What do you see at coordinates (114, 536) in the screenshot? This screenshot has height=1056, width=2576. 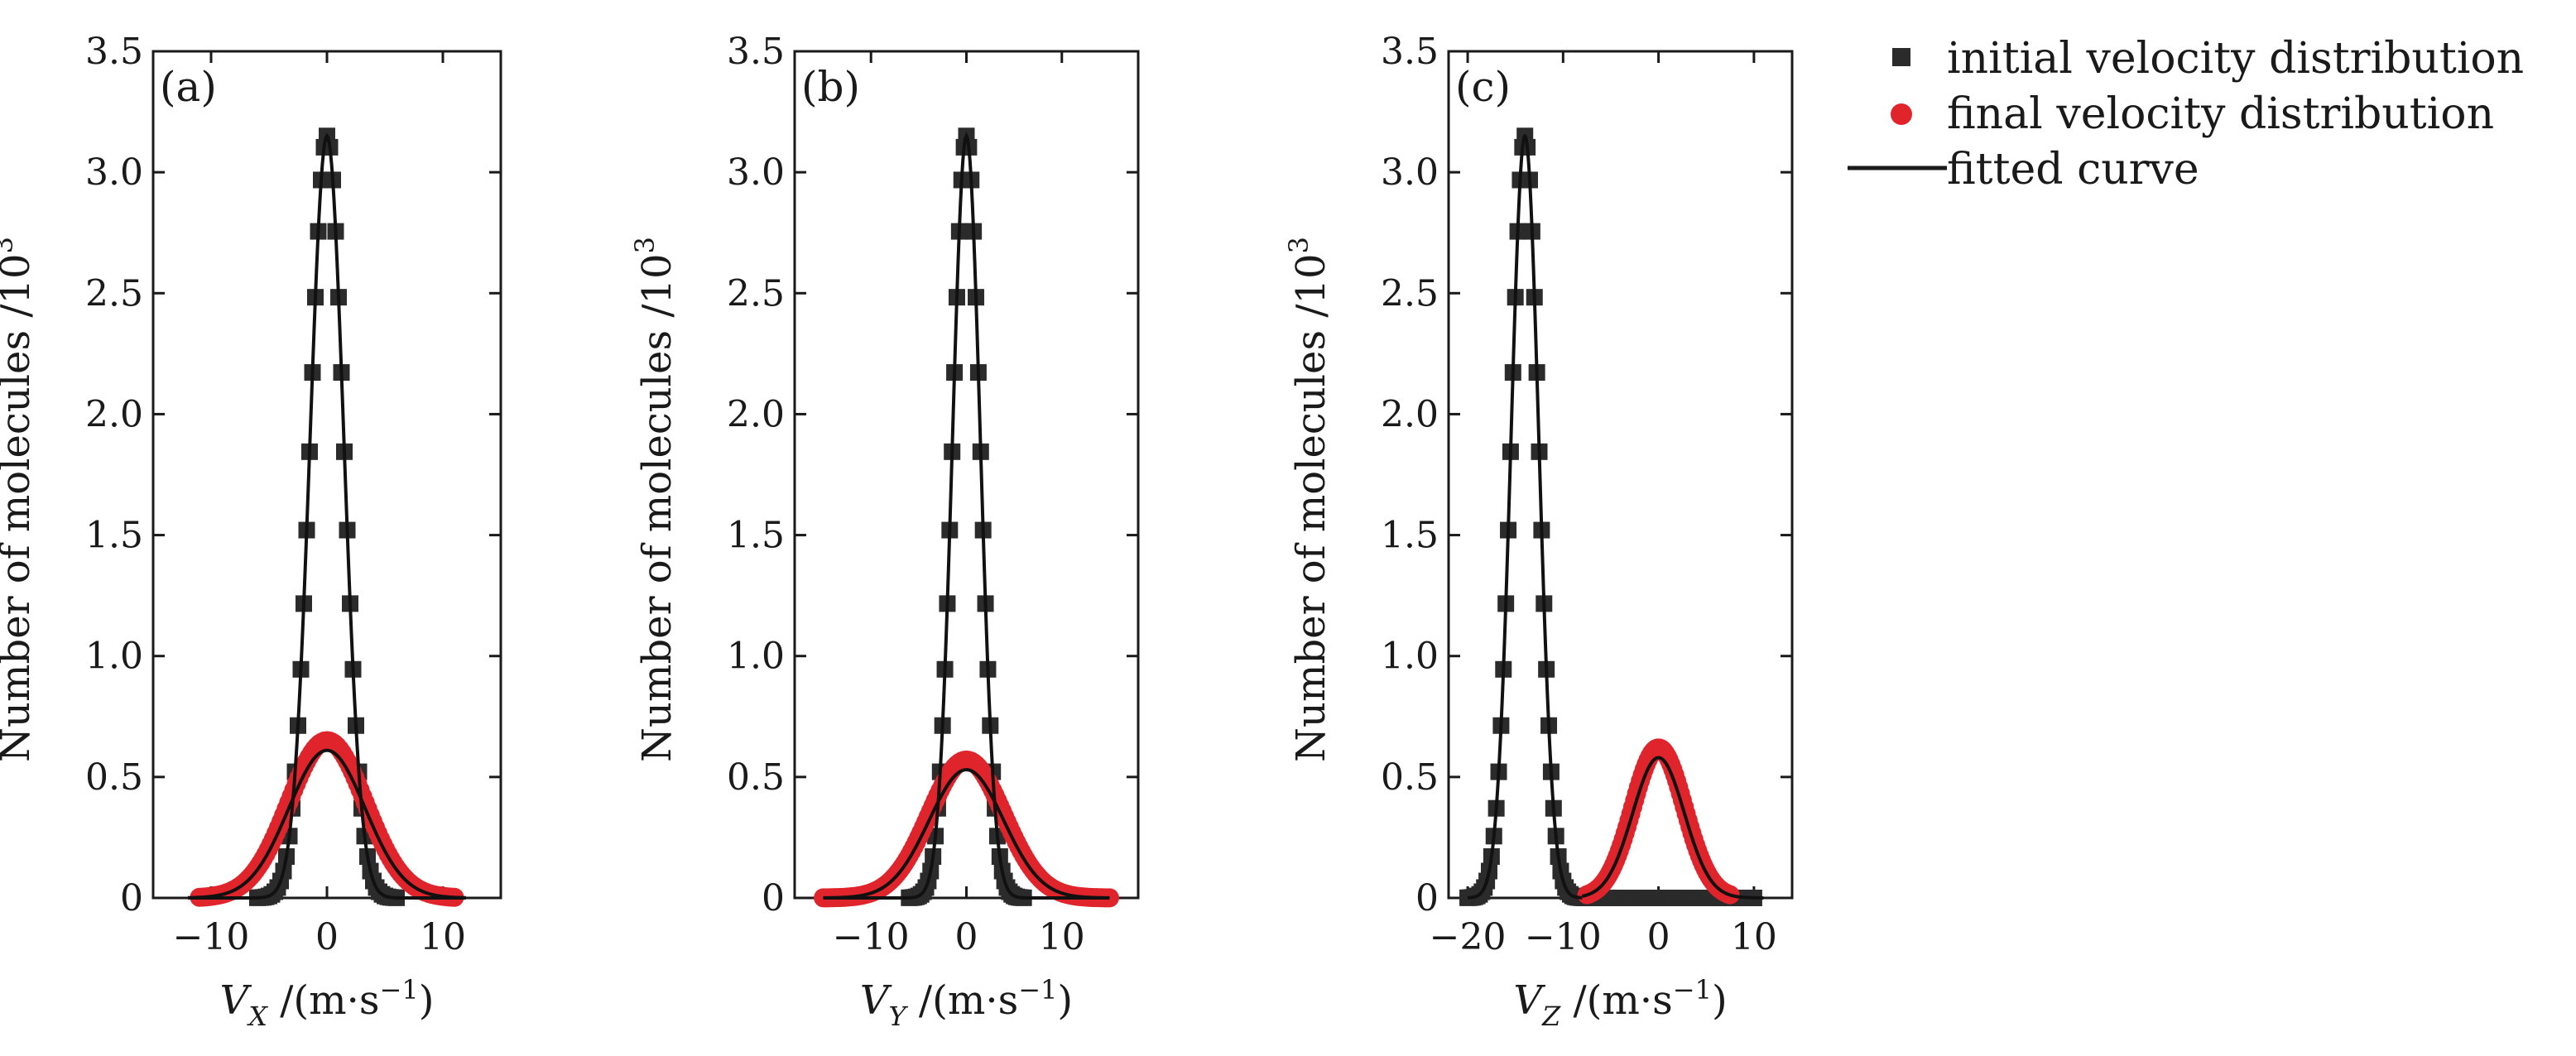 I see `panel-a-y-tick-label: 1.5` at bounding box center [114, 536].